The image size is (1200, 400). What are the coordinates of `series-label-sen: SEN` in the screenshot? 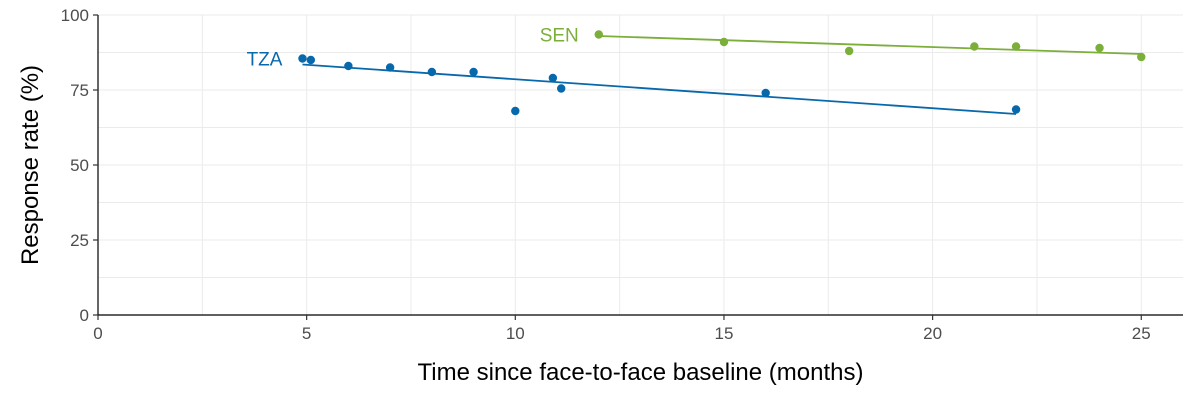 It's located at (559, 36).